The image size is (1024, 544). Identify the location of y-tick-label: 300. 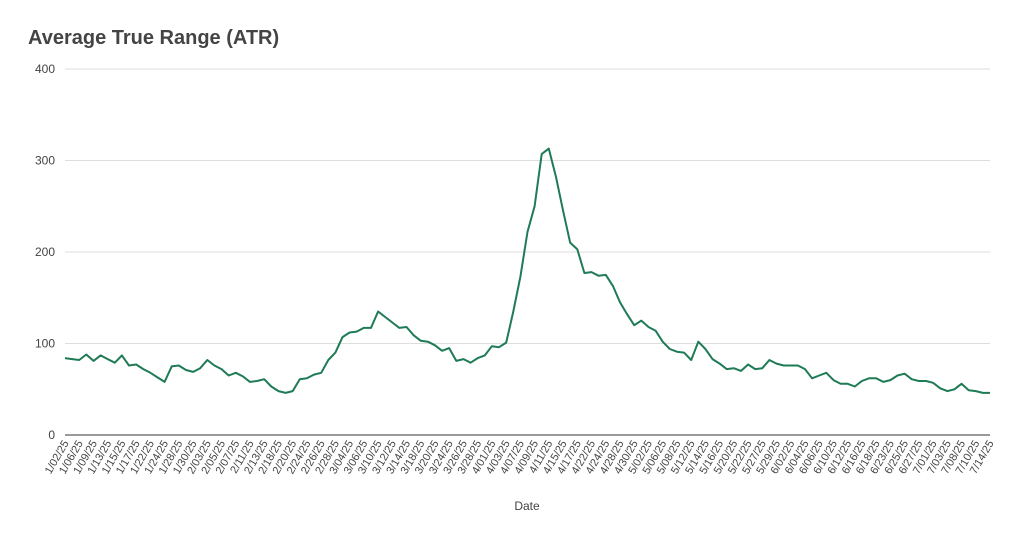
(45, 161).